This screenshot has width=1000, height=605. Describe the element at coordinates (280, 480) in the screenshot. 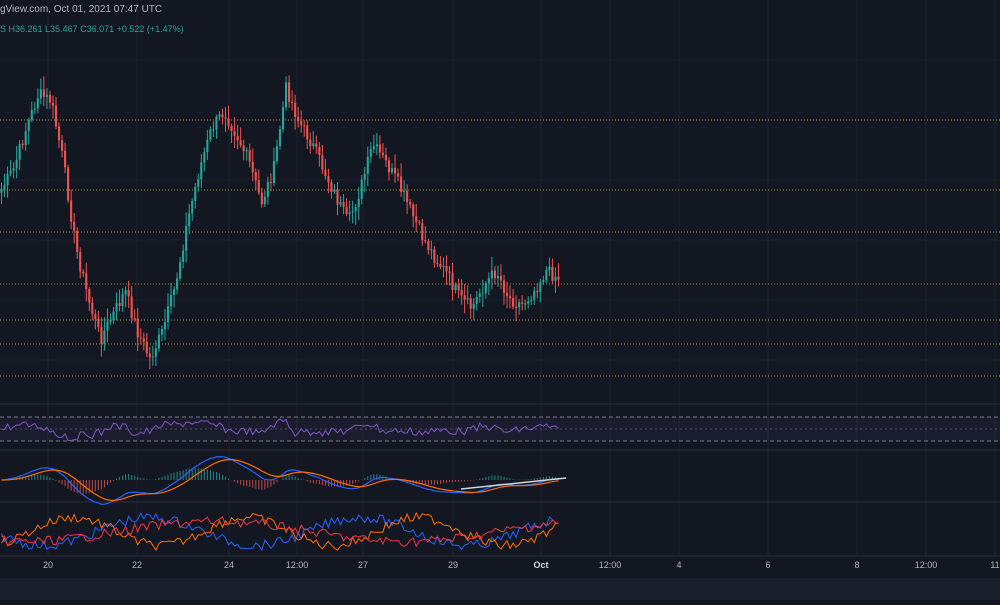

I see `macd-signal-line` at that location.